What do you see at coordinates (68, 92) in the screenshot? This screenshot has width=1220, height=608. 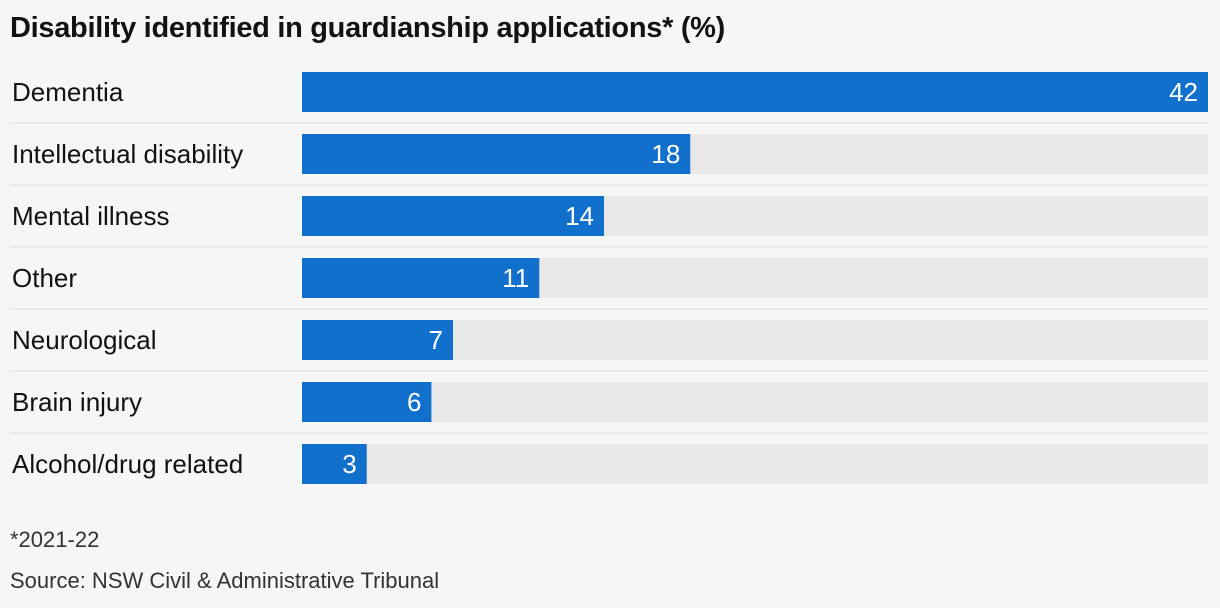 I see `category-label: Dementia` at bounding box center [68, 92].